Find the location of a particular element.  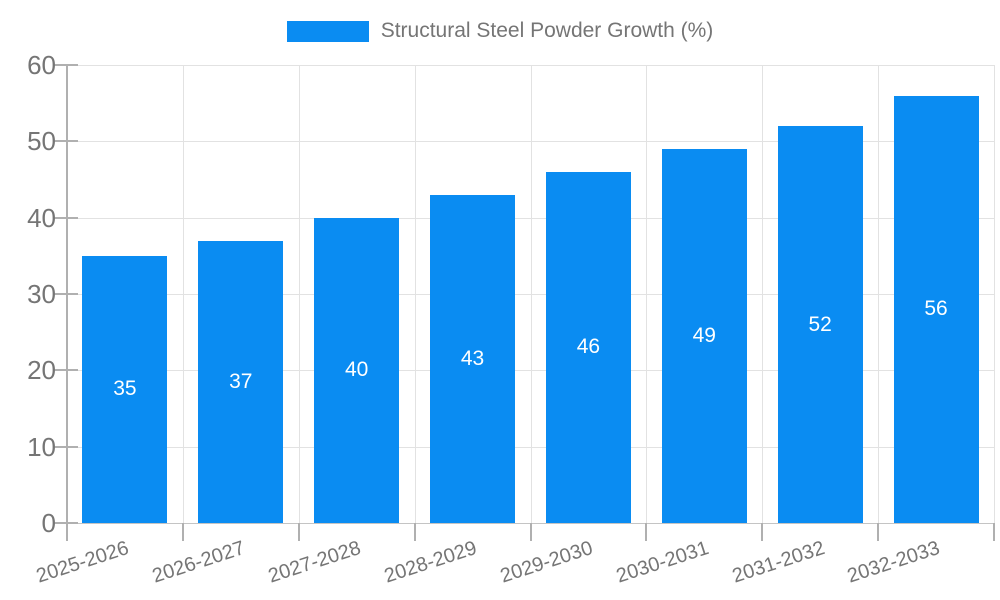

bar-value-label: 43 is located at coordinates (472, 358).